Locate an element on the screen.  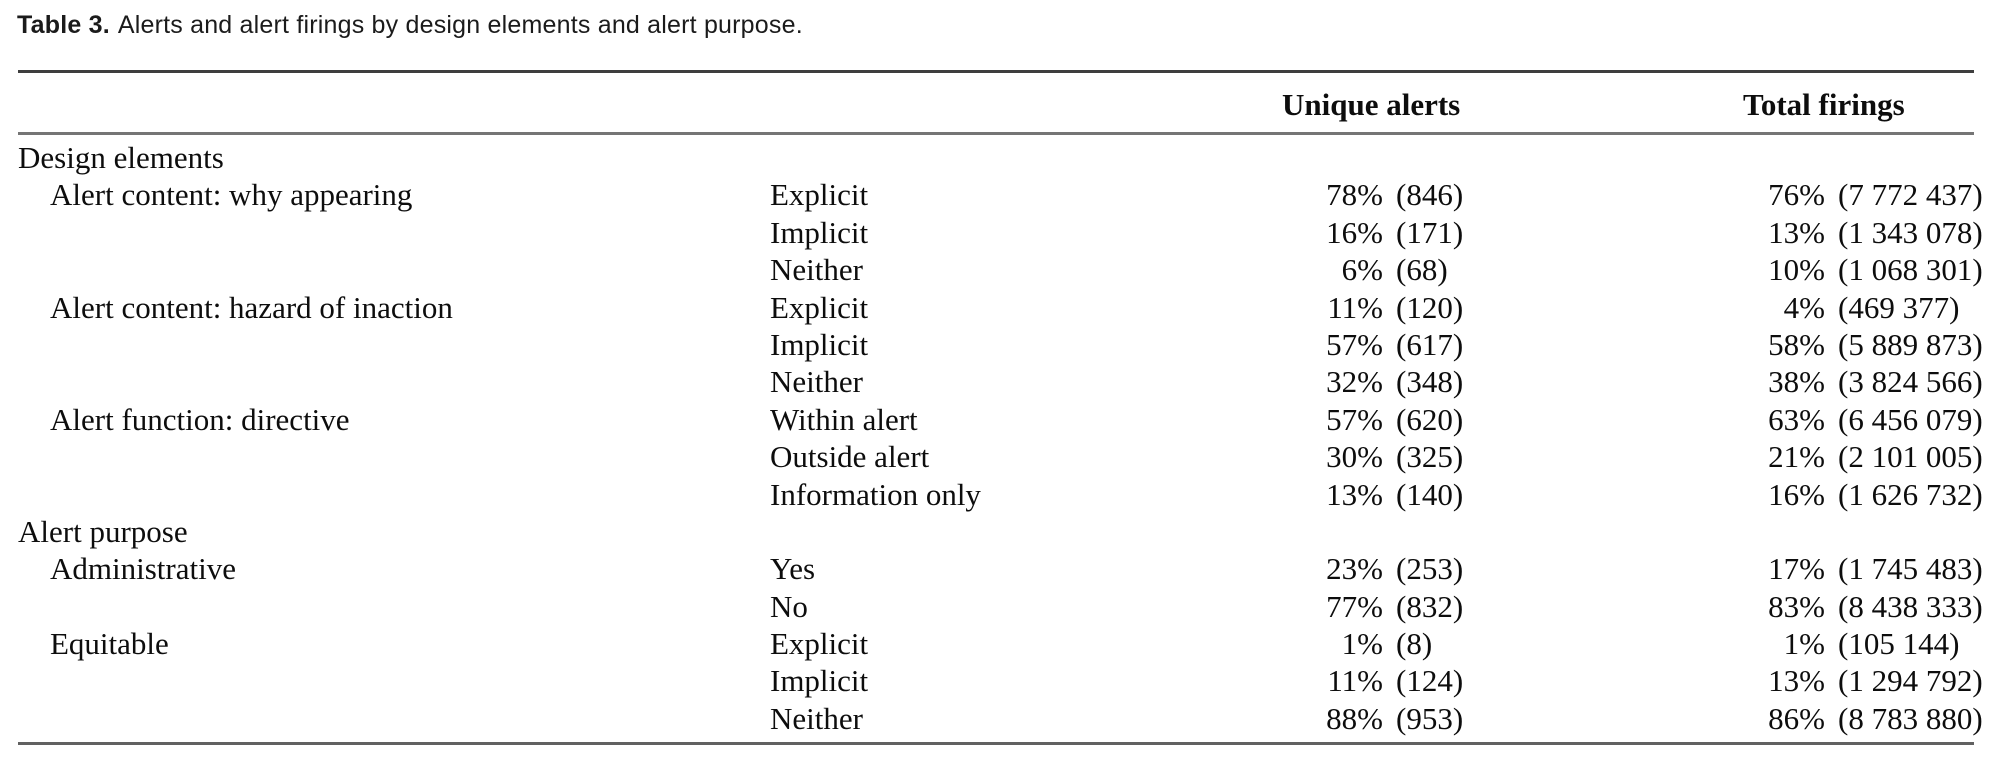
column-header-total-firings: Total firings is located at coordinates (1824, 104).